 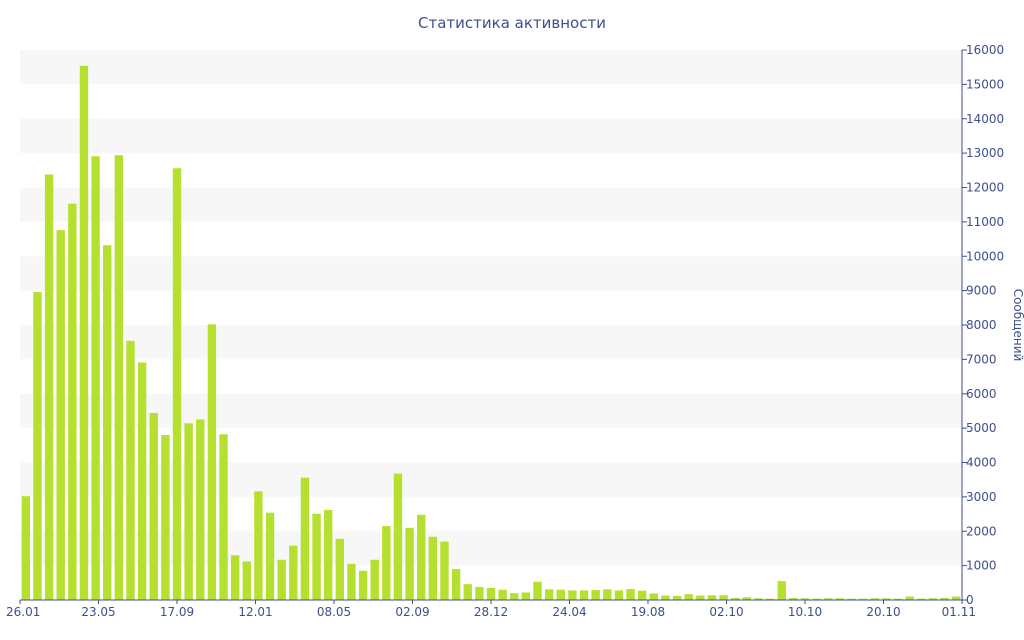 What do you see at coordinates (985, 256) in the screenshot?
I see `y-tick-label: 10000` at bounding box center [985, 256].